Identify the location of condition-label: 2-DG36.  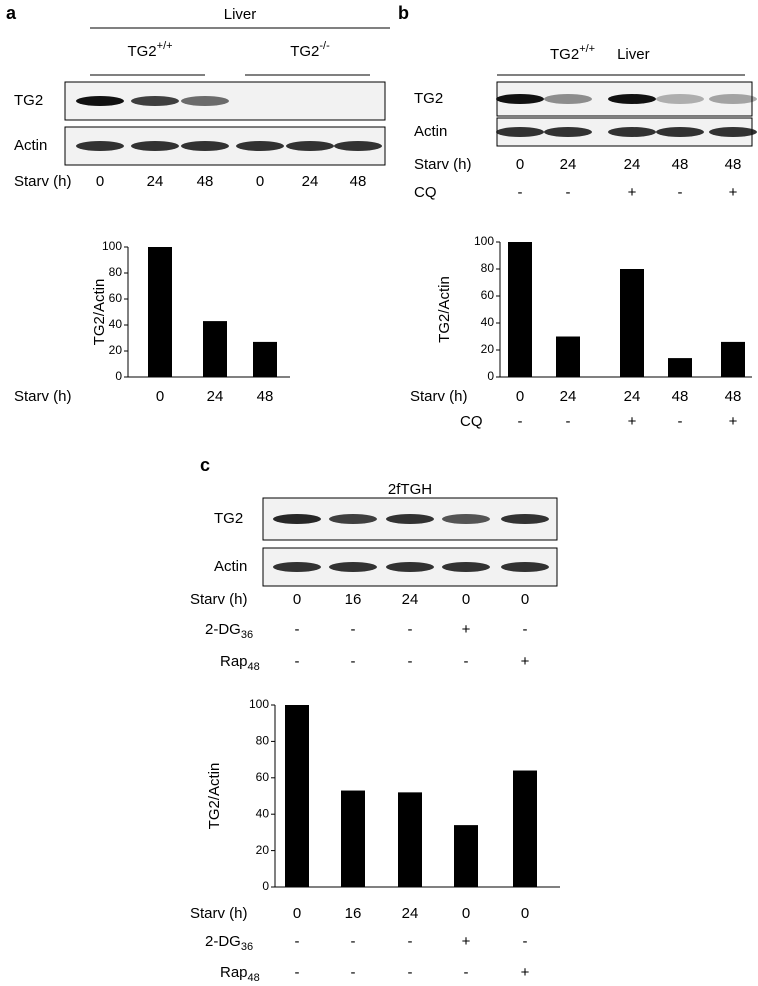
(229, 631).